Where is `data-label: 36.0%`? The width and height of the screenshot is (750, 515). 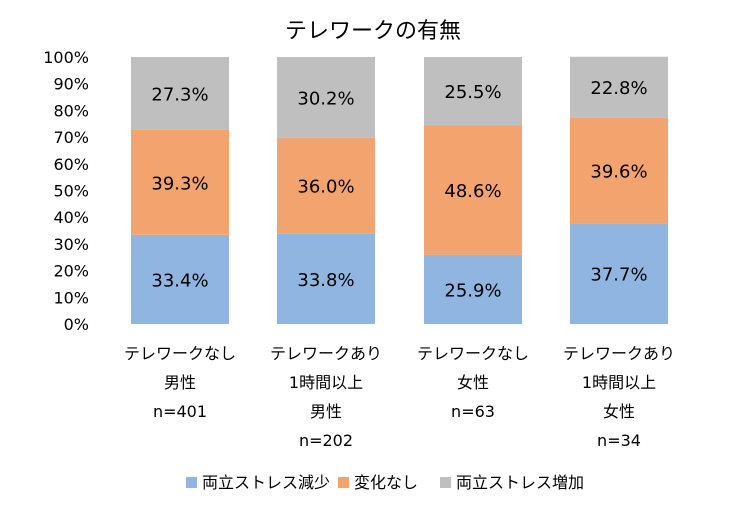 data-label: 36.0% is located at coordinates (325, 187).